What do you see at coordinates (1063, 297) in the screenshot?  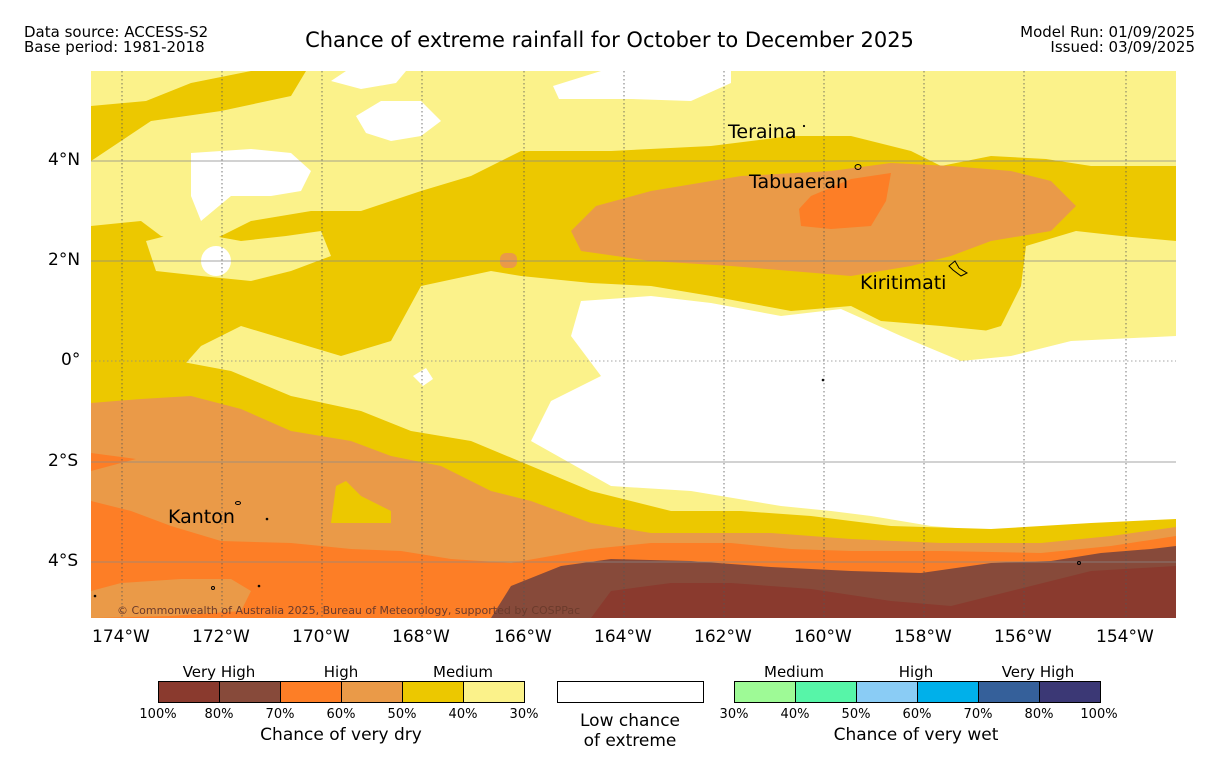 I see `dry-30-40-patch-east` at bounding box center [1063, 297].